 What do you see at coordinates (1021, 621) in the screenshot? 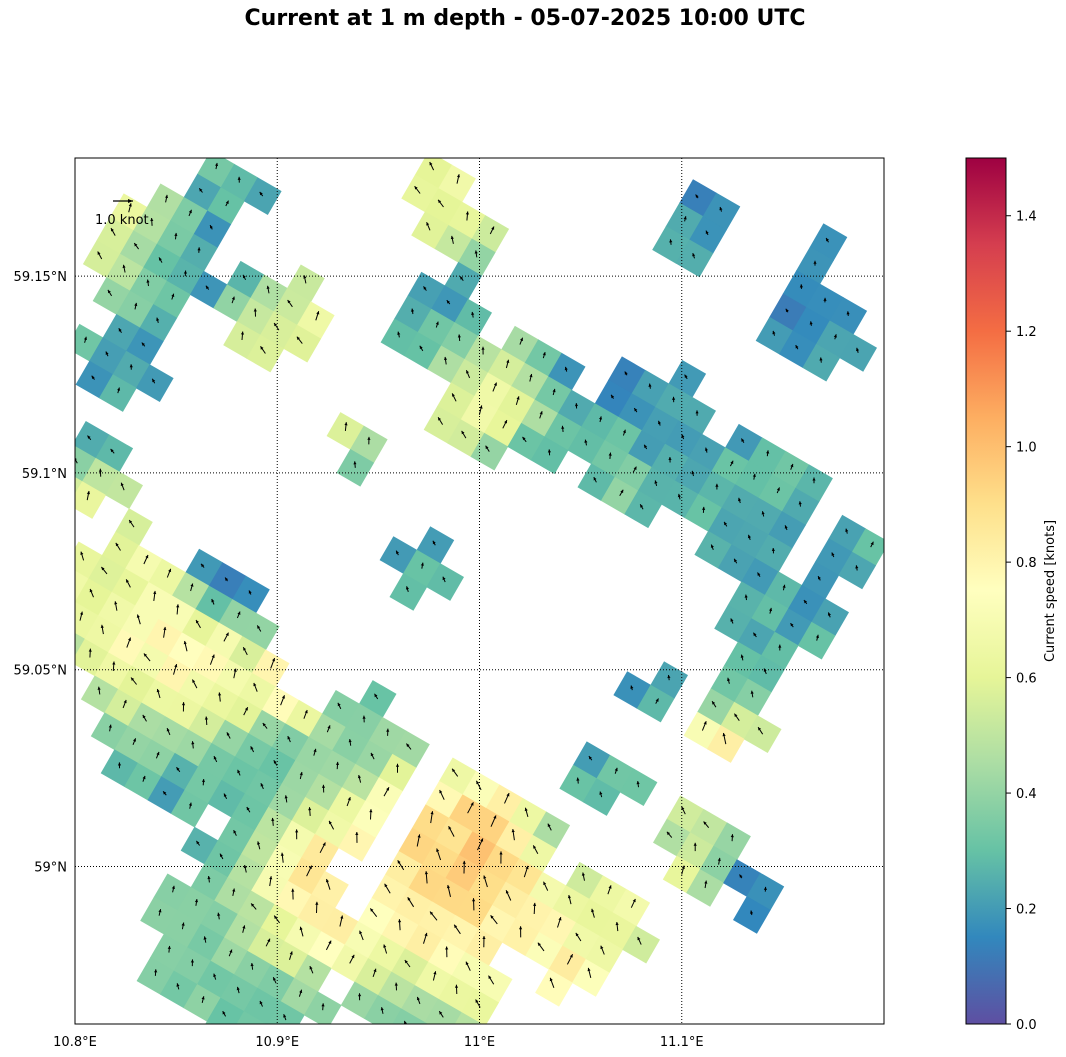
I see `colorbar-ticks: 0.0 0.2 0.4 0.6 0.8 1.0 1.2 1.4` at bounding box center [1021, 621].